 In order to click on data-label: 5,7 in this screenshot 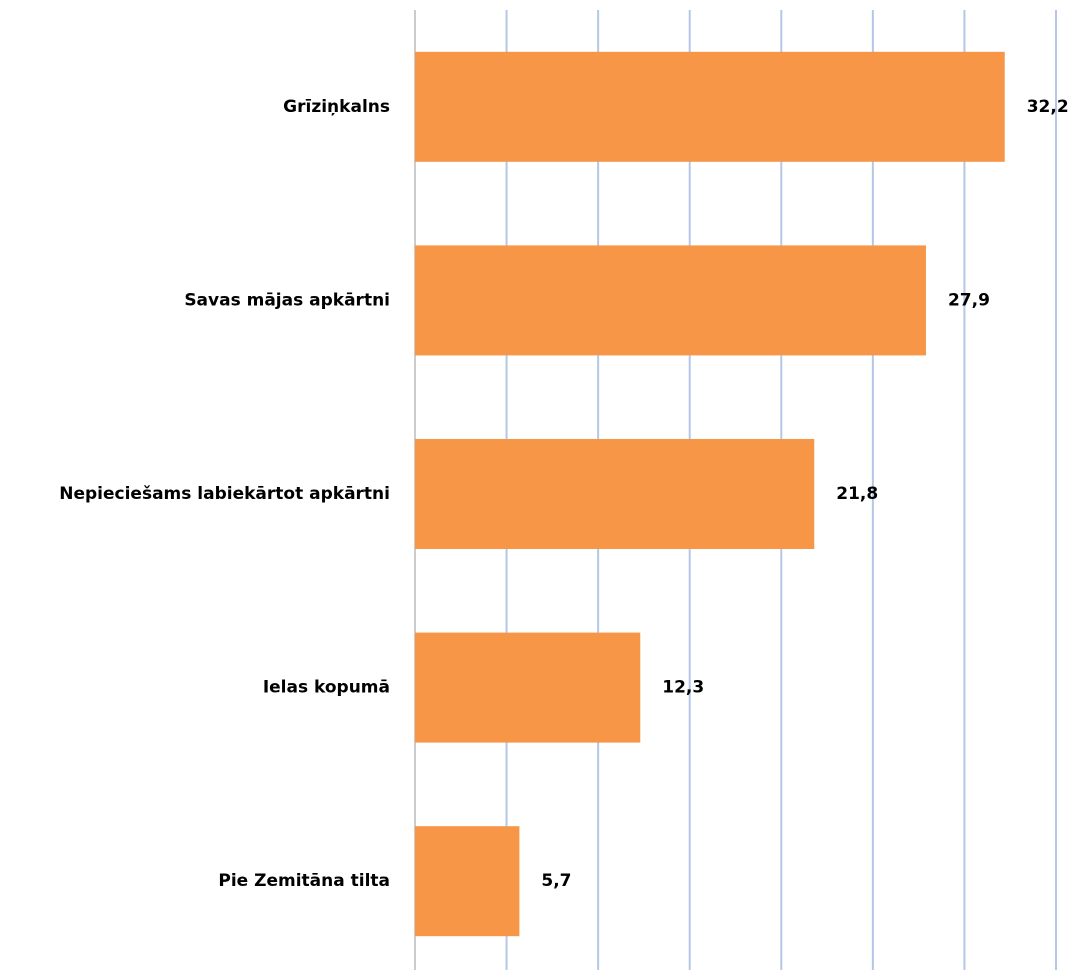, I will do `click(556, 881)`.